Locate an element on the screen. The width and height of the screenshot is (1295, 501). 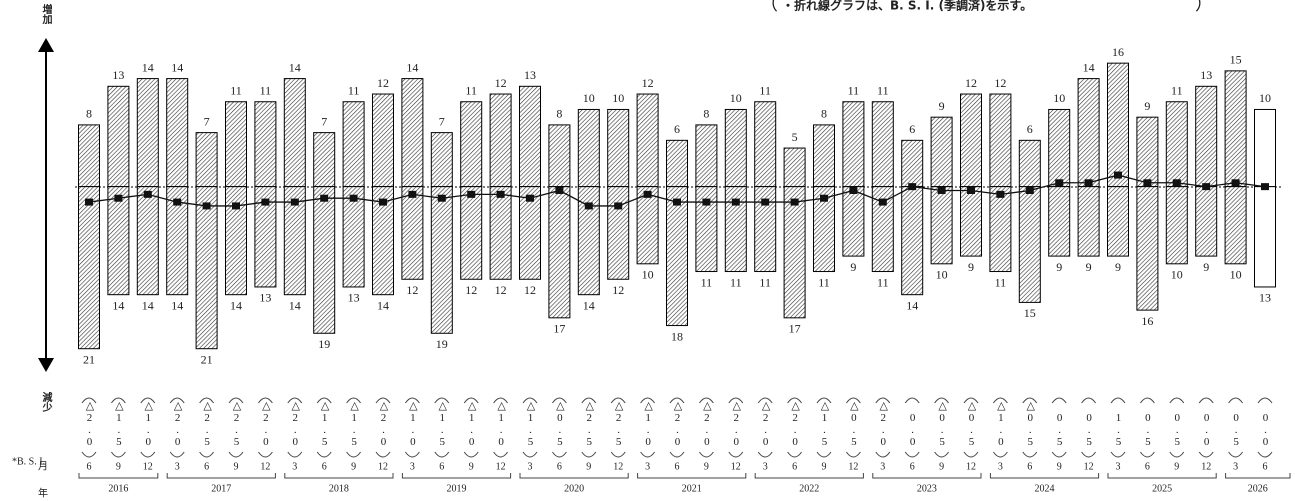
year-label: 2021 is located at coordinates (692, 488).